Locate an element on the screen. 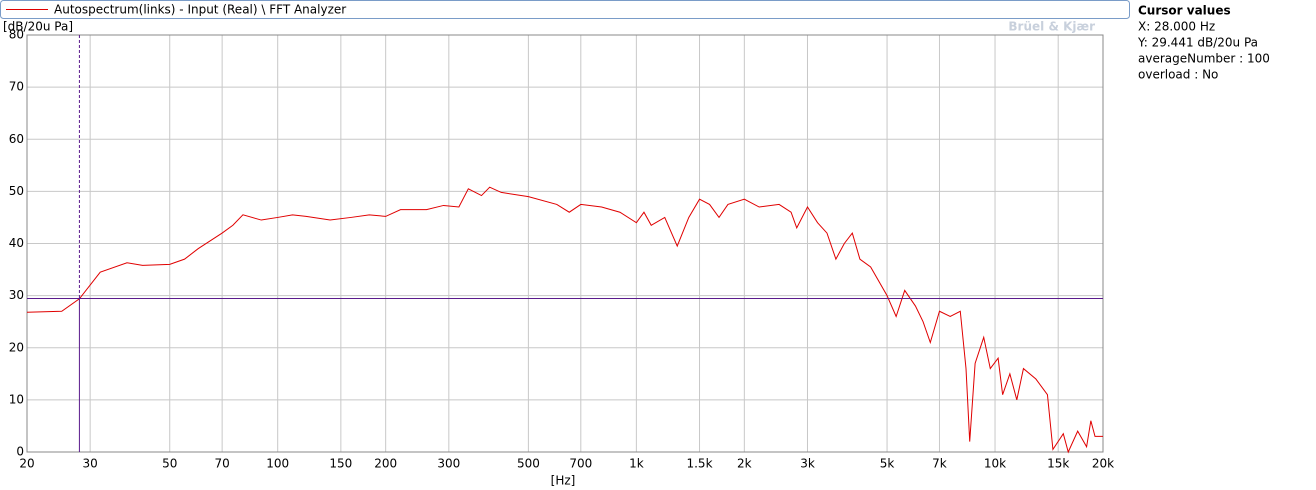  x-tick-label: 15k is located at coordinates (1058, 464).